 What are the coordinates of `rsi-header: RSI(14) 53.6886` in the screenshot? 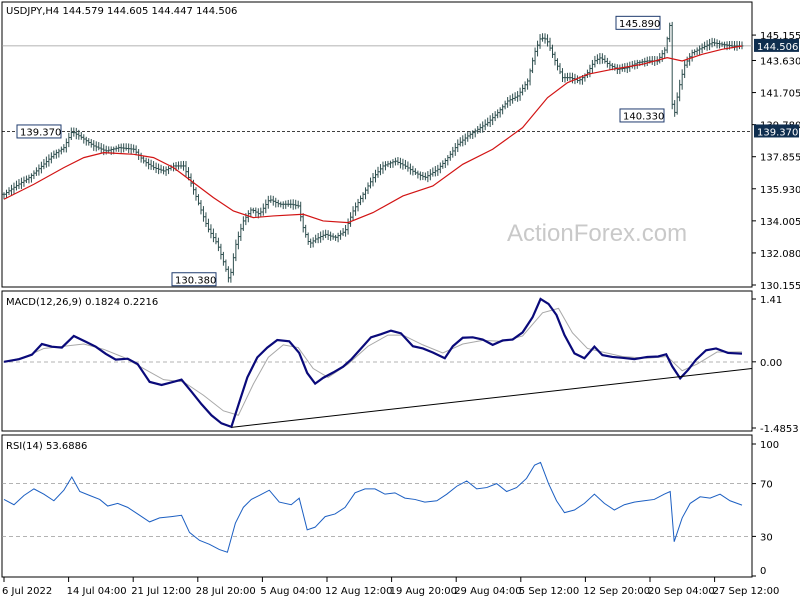 It's located at (46, 446).